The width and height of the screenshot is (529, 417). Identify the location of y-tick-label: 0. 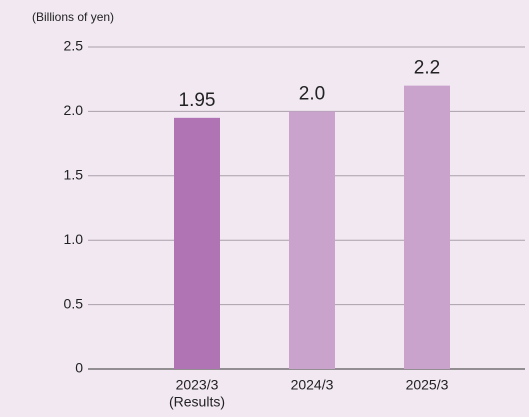
(79, 368).